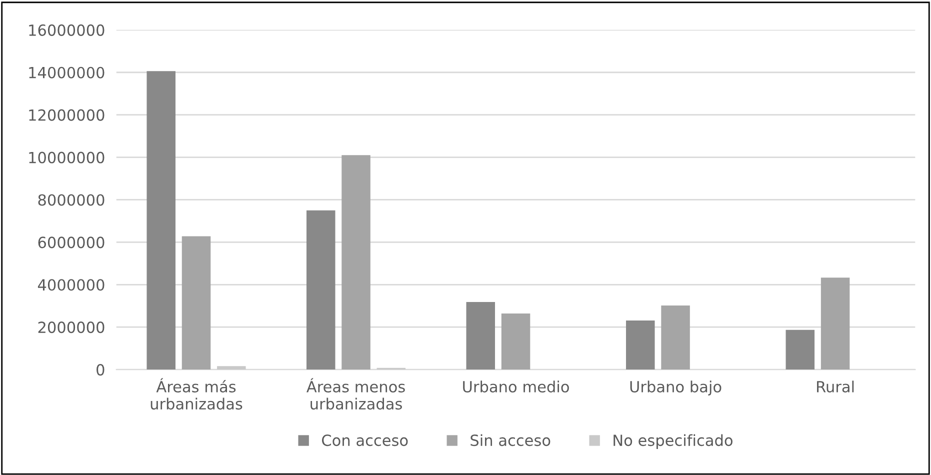 The height and width of the screenshot is (475, 931). I want to click on y-tick-label: 0, so click(100, 370).